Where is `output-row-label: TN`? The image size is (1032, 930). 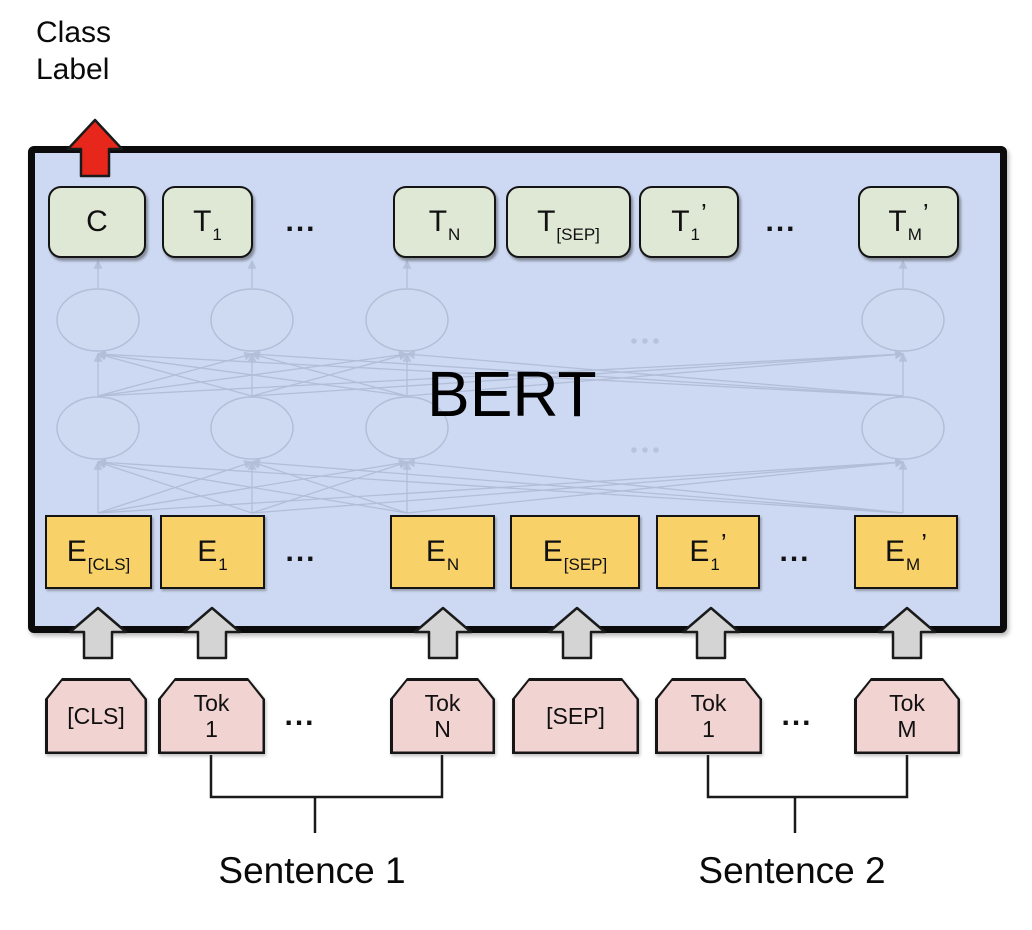
output-row-label: TN is located at coordinates (444, 224).